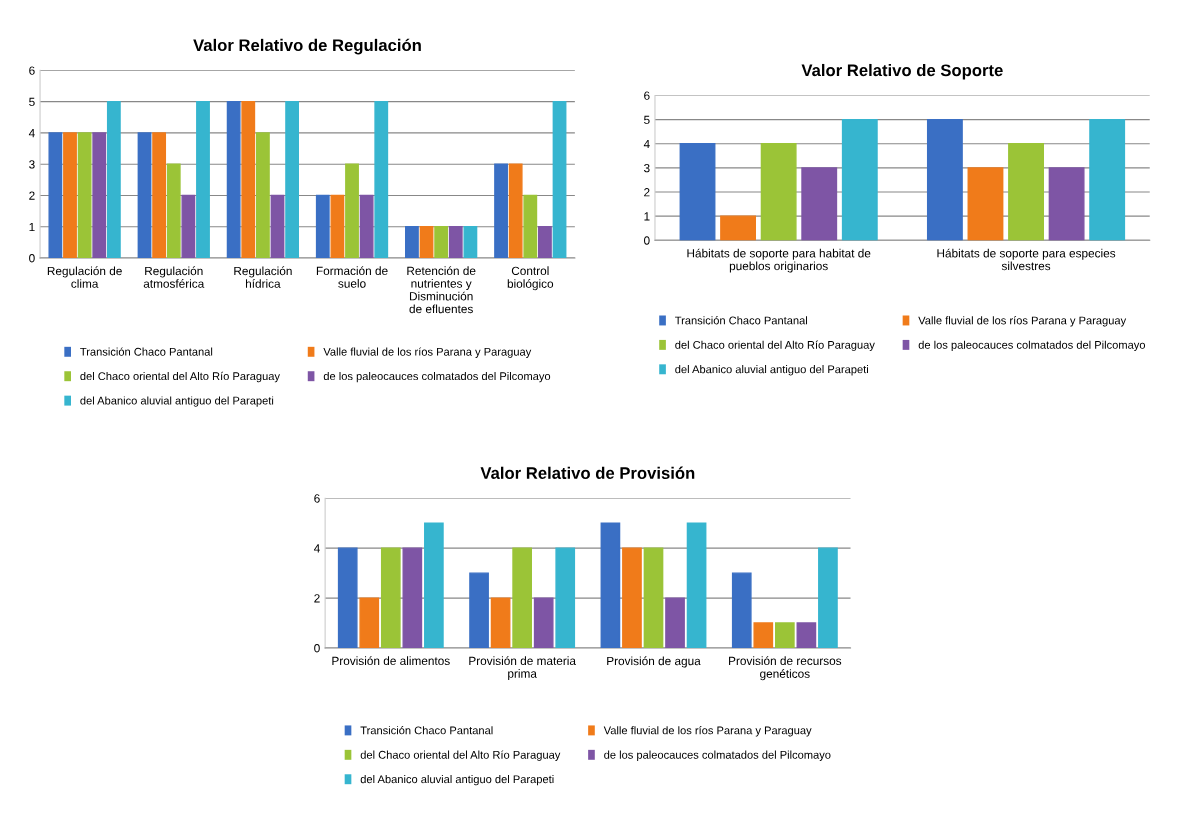 The image size is (1178, 823). I want to click on x-tick-label: Provisión de materia prima, so click(522, 668).